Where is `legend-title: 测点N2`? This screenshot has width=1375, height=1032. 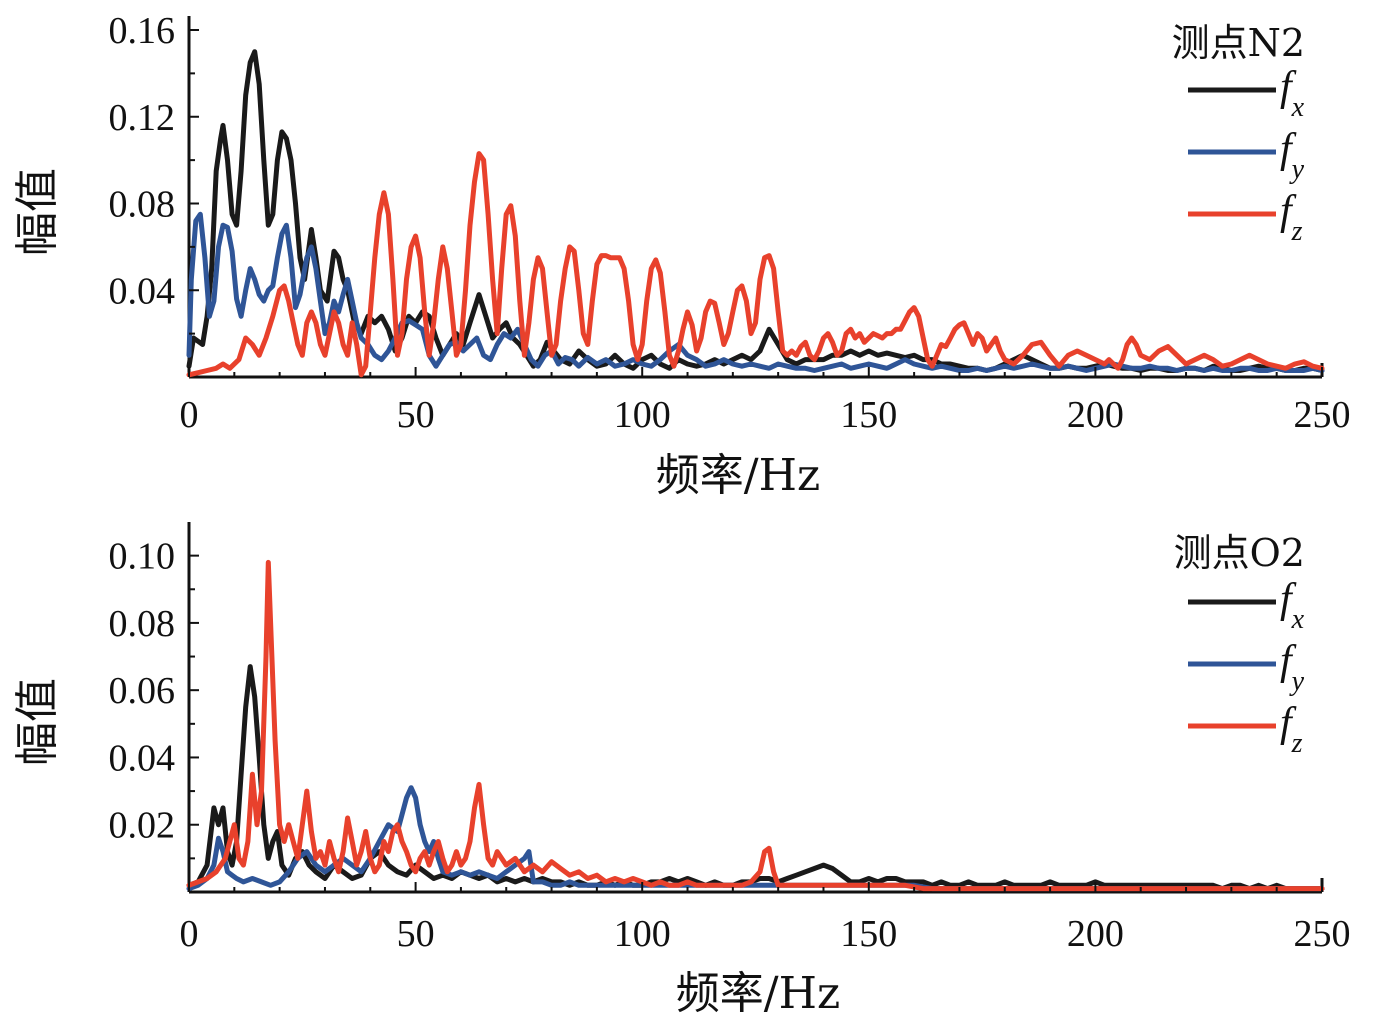
legend-title: 测点N2 is located at coordinates (1238, 43).